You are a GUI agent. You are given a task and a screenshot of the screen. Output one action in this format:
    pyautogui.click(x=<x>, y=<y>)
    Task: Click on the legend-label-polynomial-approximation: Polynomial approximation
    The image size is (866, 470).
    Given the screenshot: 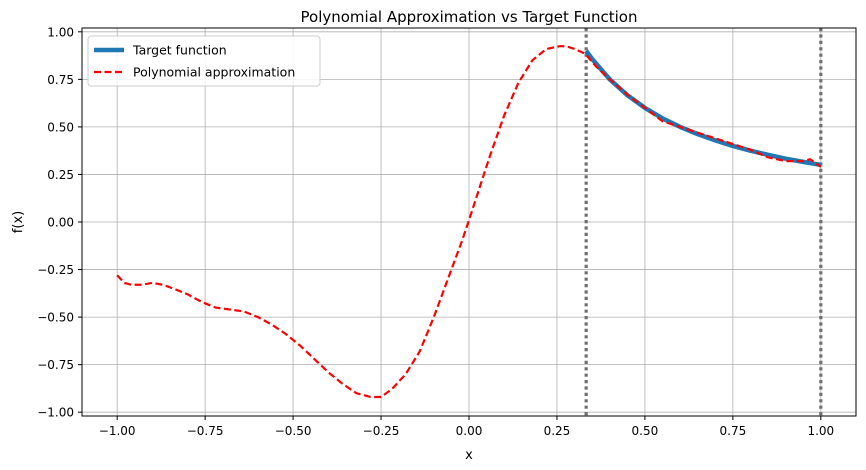 What is the action you would take?
    pyautogui.click(x=214, y=72)
    